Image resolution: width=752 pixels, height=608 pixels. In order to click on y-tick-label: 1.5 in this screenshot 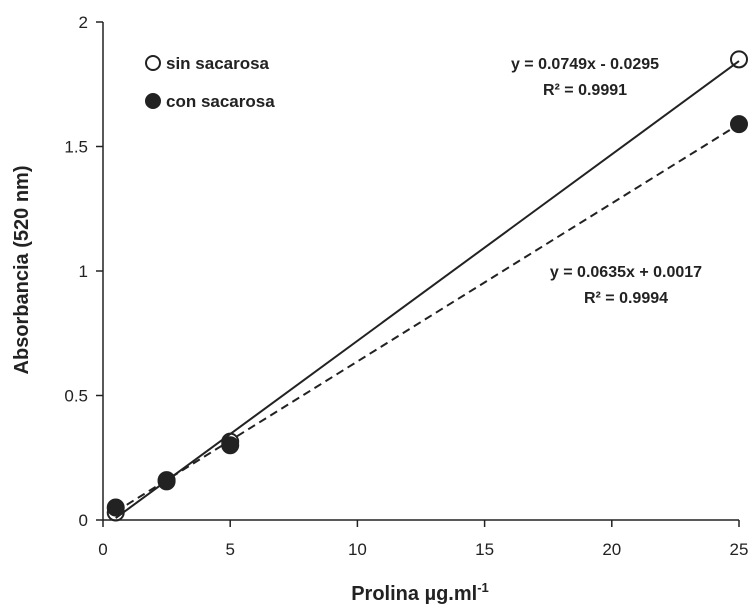, I will do `click(76, 147)`.